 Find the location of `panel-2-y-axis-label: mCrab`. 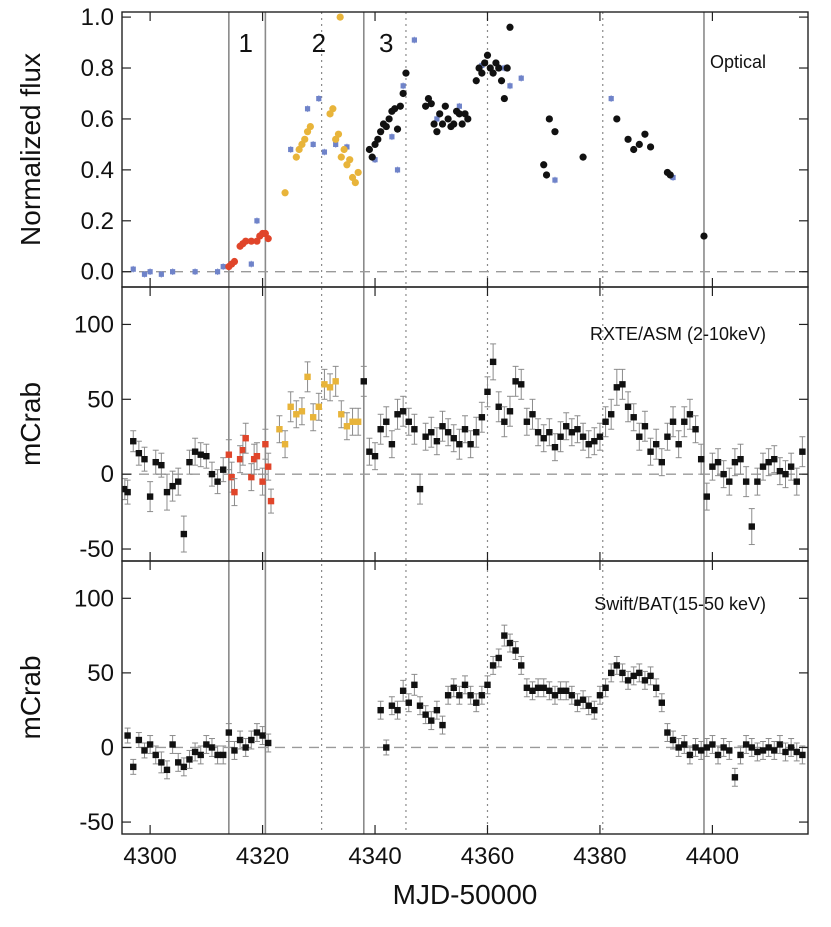

panel-2-y-axis-label: mCrab is located at coordinates (30, 424).